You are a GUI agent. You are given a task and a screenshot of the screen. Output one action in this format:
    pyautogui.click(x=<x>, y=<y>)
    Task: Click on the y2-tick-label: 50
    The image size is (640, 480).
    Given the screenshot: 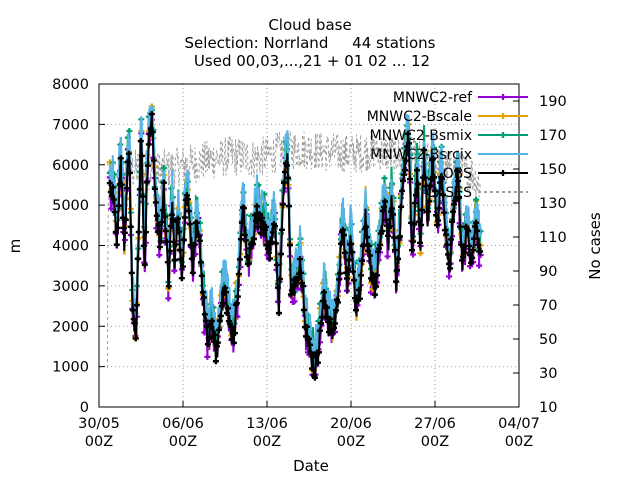 What is the action you would take?
    pyautogui.click(x=548, y=340)
    